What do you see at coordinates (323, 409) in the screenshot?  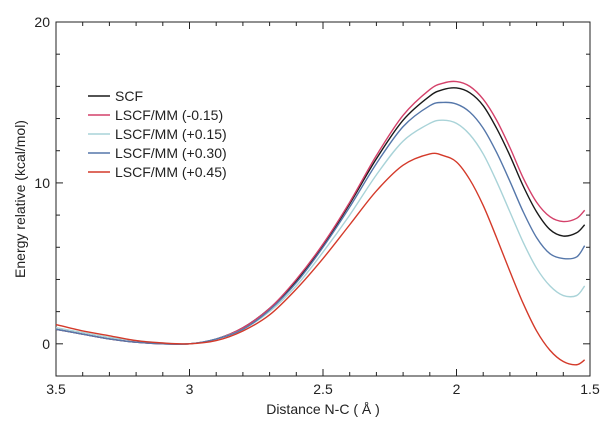 I see `x-axis-title: Distance N-C ( Å )` at bounding box center [323, 409].